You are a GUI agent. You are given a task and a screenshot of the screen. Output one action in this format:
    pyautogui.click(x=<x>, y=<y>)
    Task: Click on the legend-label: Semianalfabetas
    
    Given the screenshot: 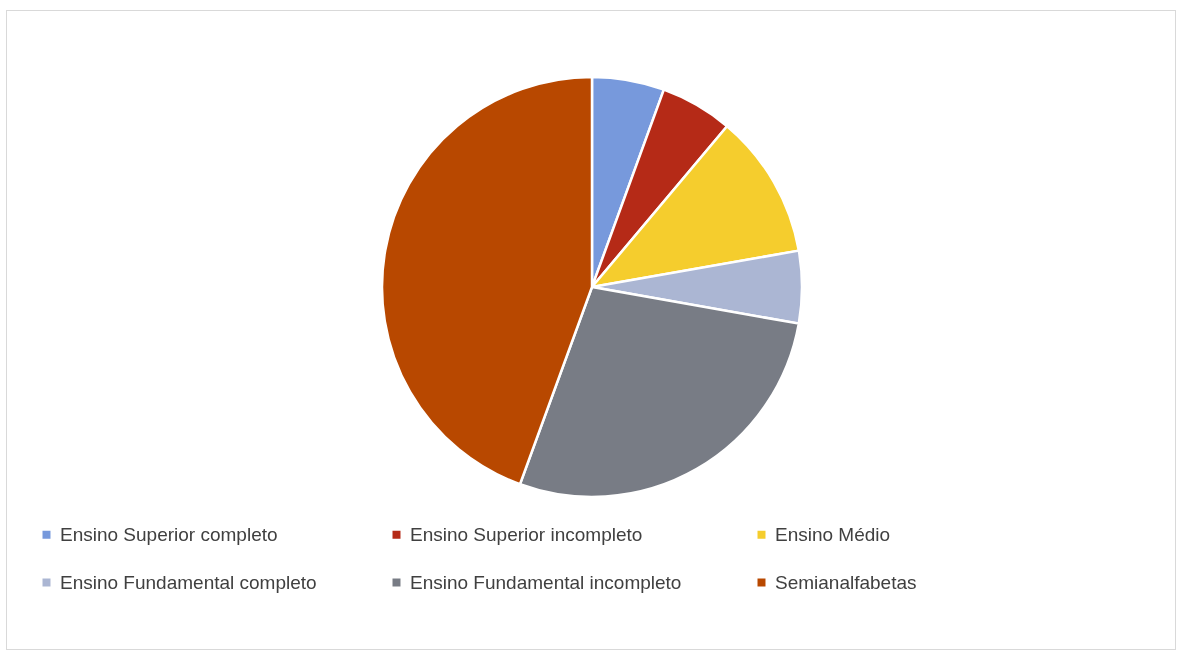 What is the action you would take?
    pyautogui.click(x=846, y=582)
    